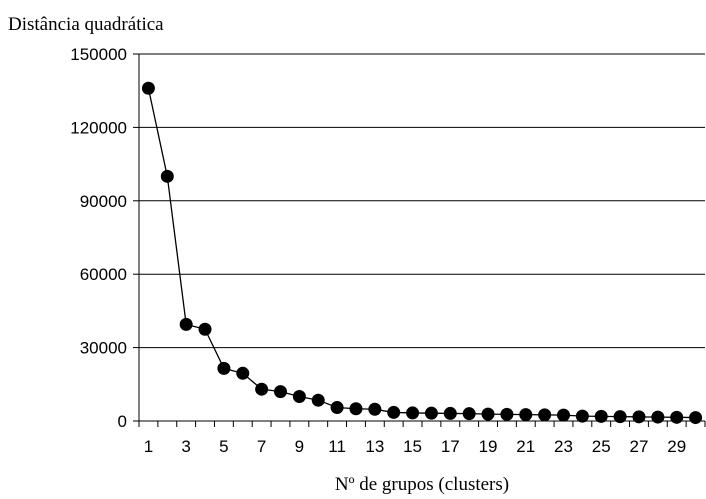  Describe the element at coordinates (374, 446) in the screenshot. I see `x-tick-label: 13` at that location.